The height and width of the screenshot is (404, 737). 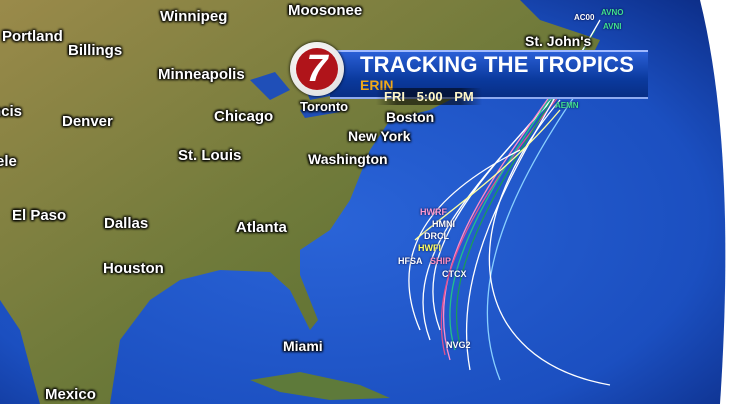 What do you see at coordinates (303, 346) in the screenshot?
I see `city-label: Miami` at bounding box center [303, 346].